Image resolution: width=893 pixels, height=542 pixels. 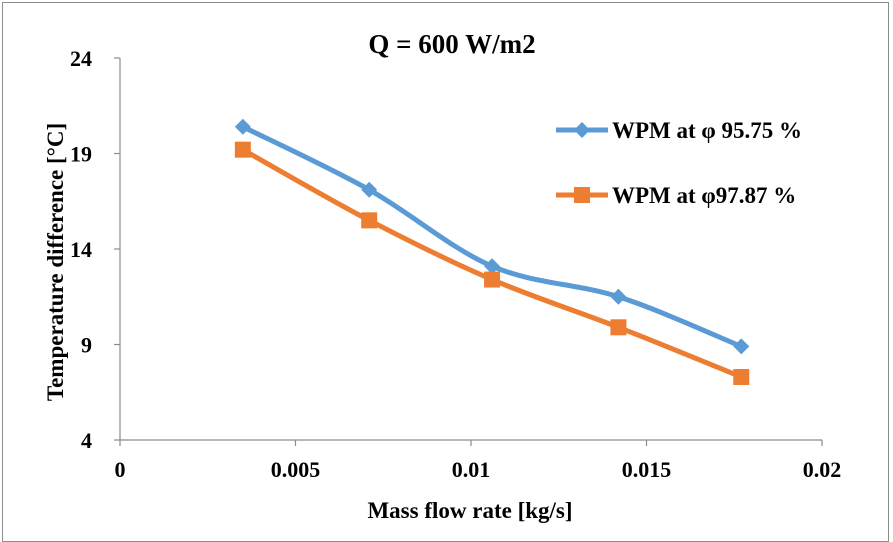 I want to click on y-tick-label: 9, so click(x=86, y=345).